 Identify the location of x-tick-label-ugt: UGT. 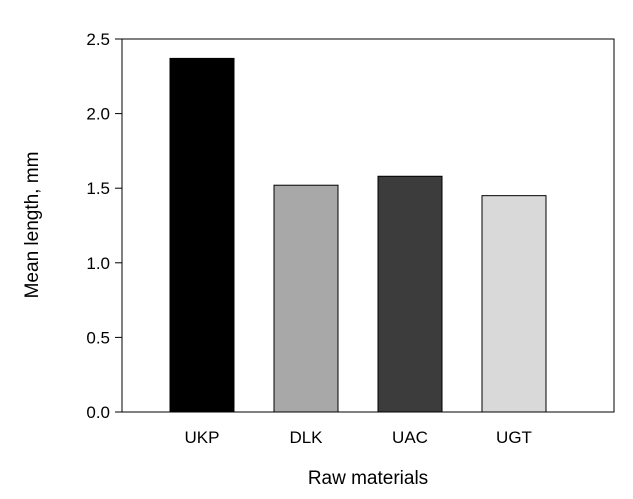
(514, 437).